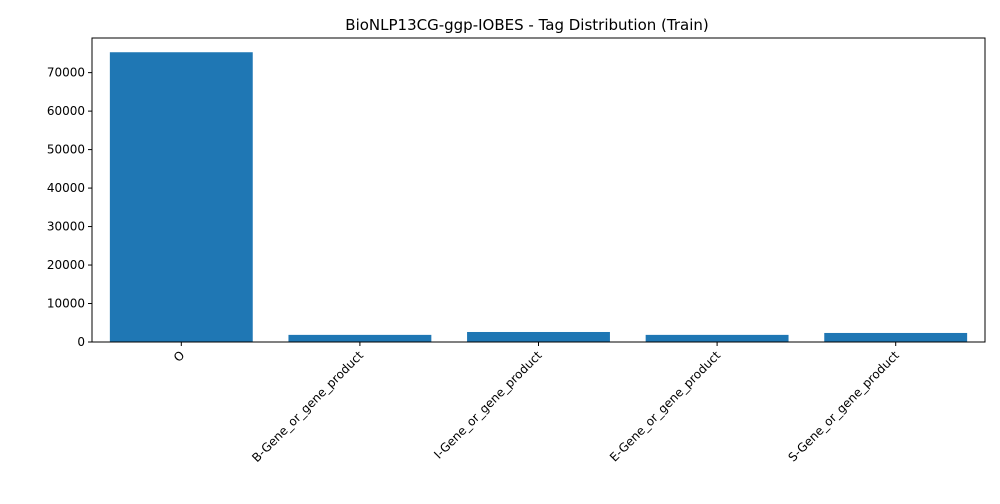 This screenshot has width=1000, height=504. I want to click on x-tick-label: E-Gene_or_gene_product, so click(665, 406).